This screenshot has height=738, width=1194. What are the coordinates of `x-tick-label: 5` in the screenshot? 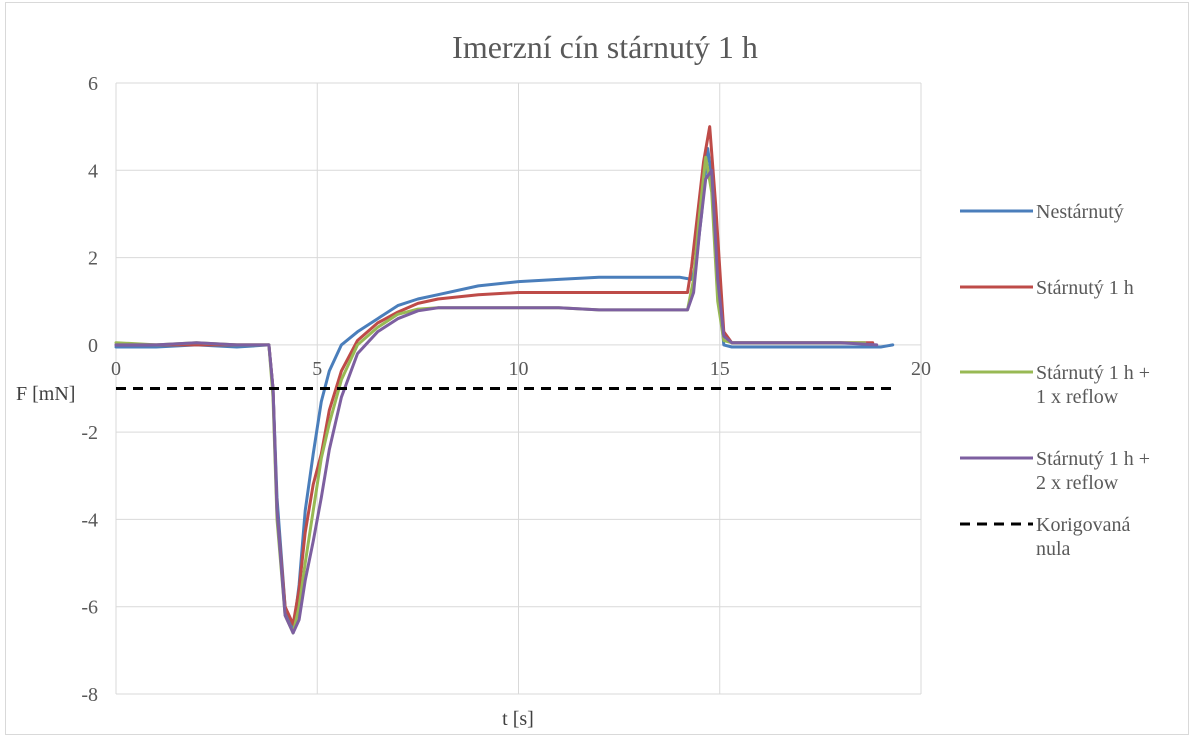 It's located at (317, 369).